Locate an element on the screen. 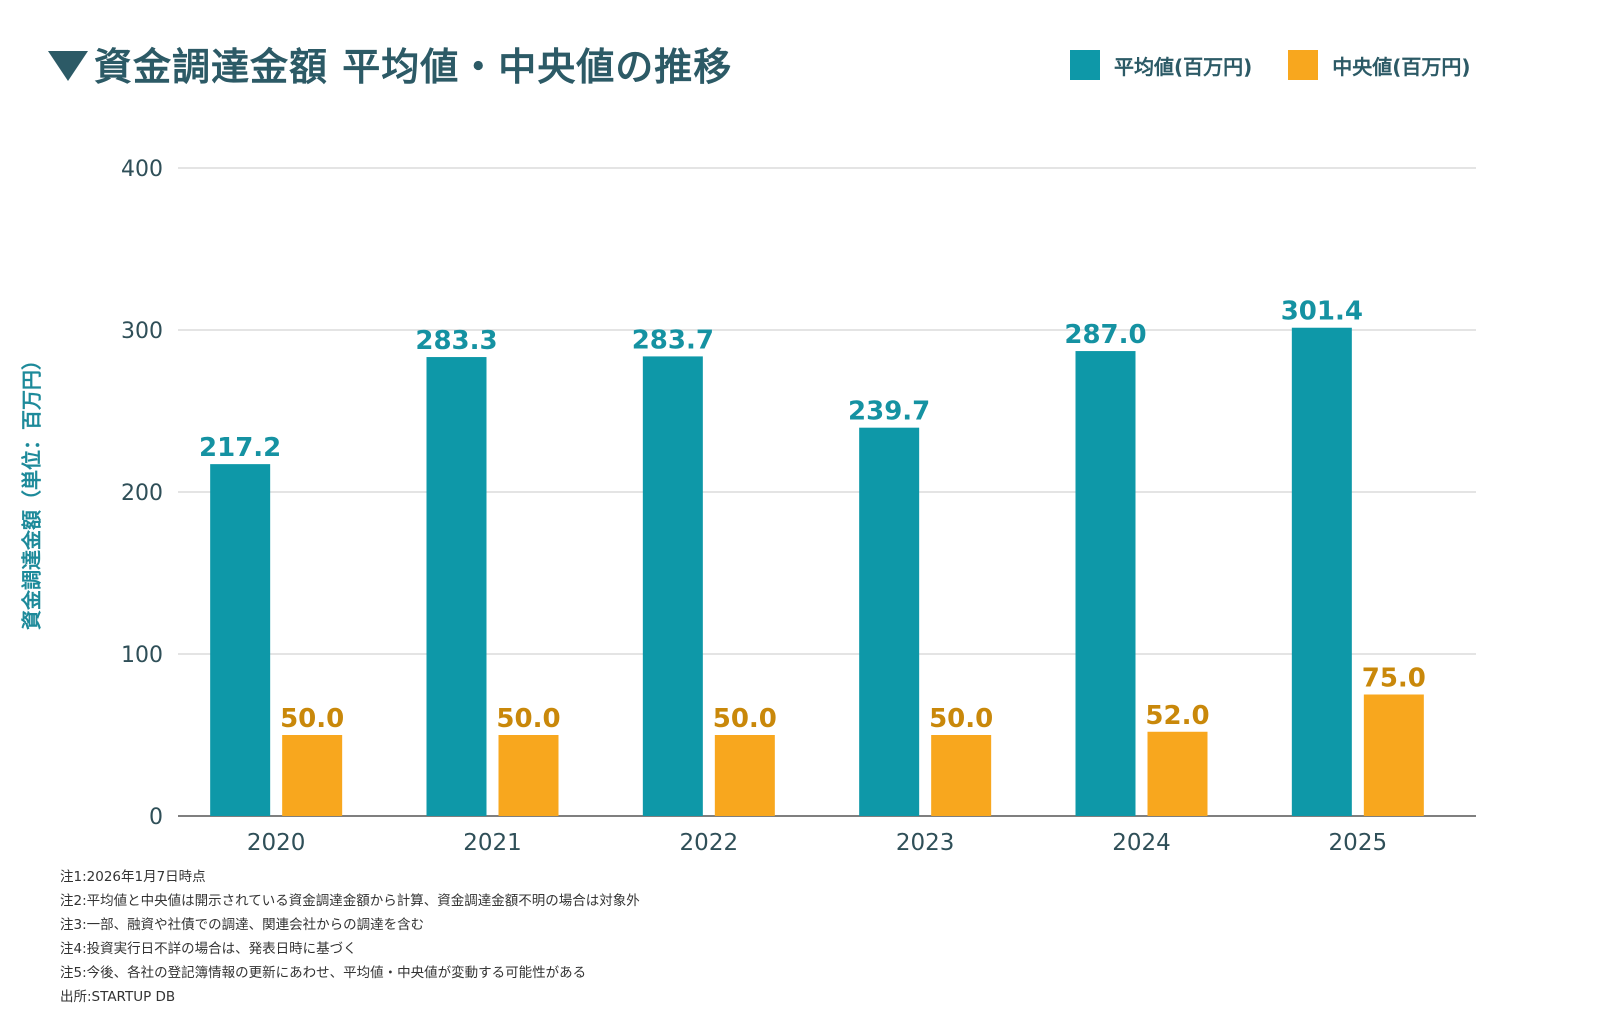 Image resolution: width=1600 pixels, height=1016 pixels. y-tick-label: 300 is located at coordinates (142, 331).